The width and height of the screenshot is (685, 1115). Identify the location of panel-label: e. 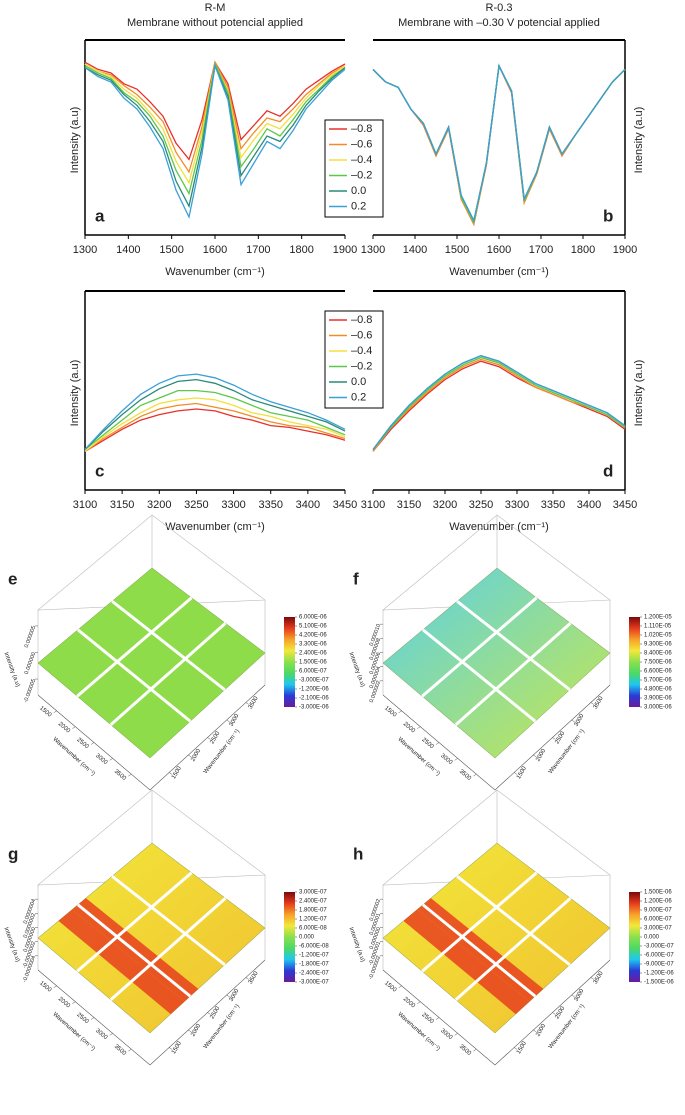
(12, 578).